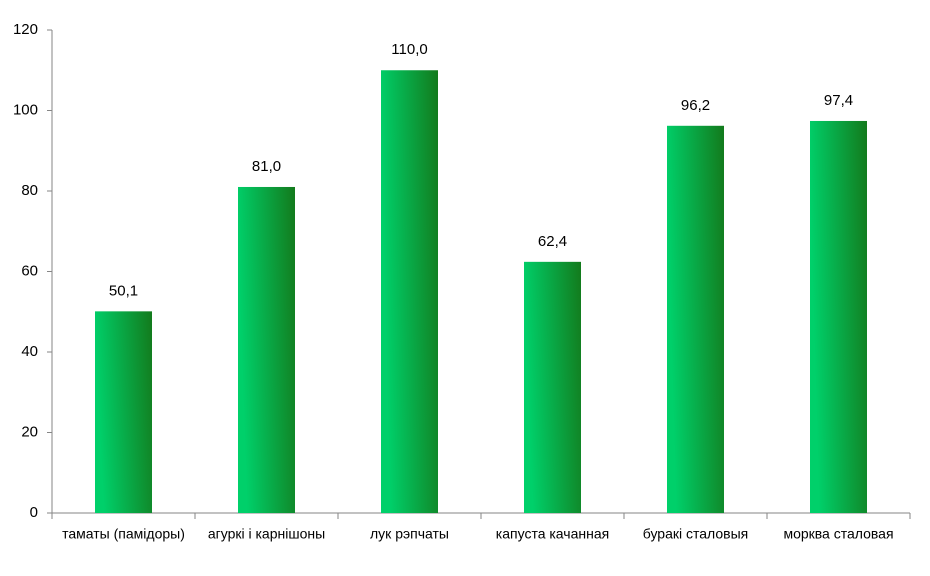  Describe the element at coordinates (409, 49) in the screenshot. I see `value-label: 110,0` at that location.